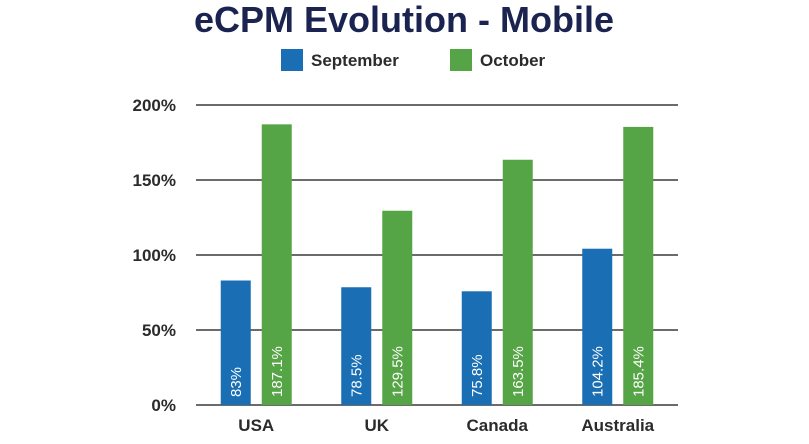  What do you see at coordinates (256, 425) in the screenshot?
I see `x-tick-label: USA` at bounding box center [256, 425].